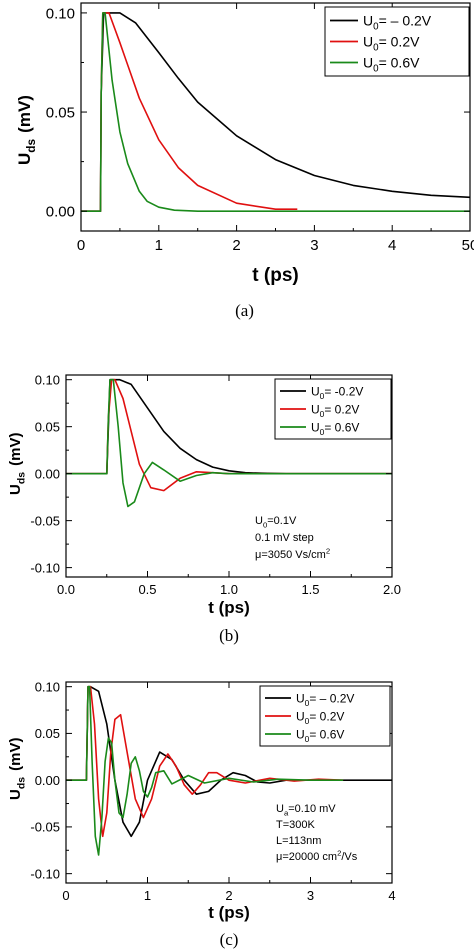  Describe the element at coordinates (47, 426) in the screenshot. I see `chart-b-y-tick-label: 0.05` at that location.